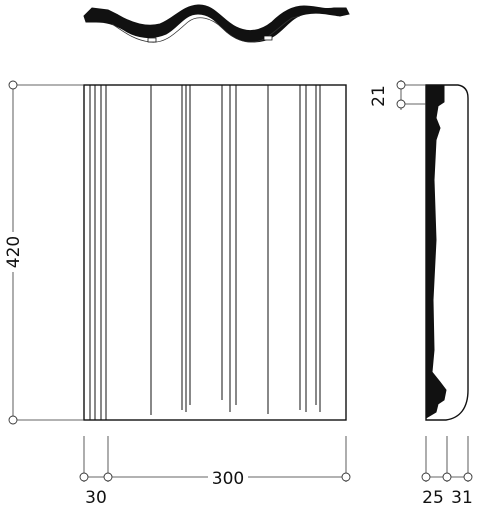 This screenshot has height=514, width=477. What do you see at coordinates (462, 498) in the screenshot?
I see `dimension-label-profile-right: 31` at bounding box center [462, 498].